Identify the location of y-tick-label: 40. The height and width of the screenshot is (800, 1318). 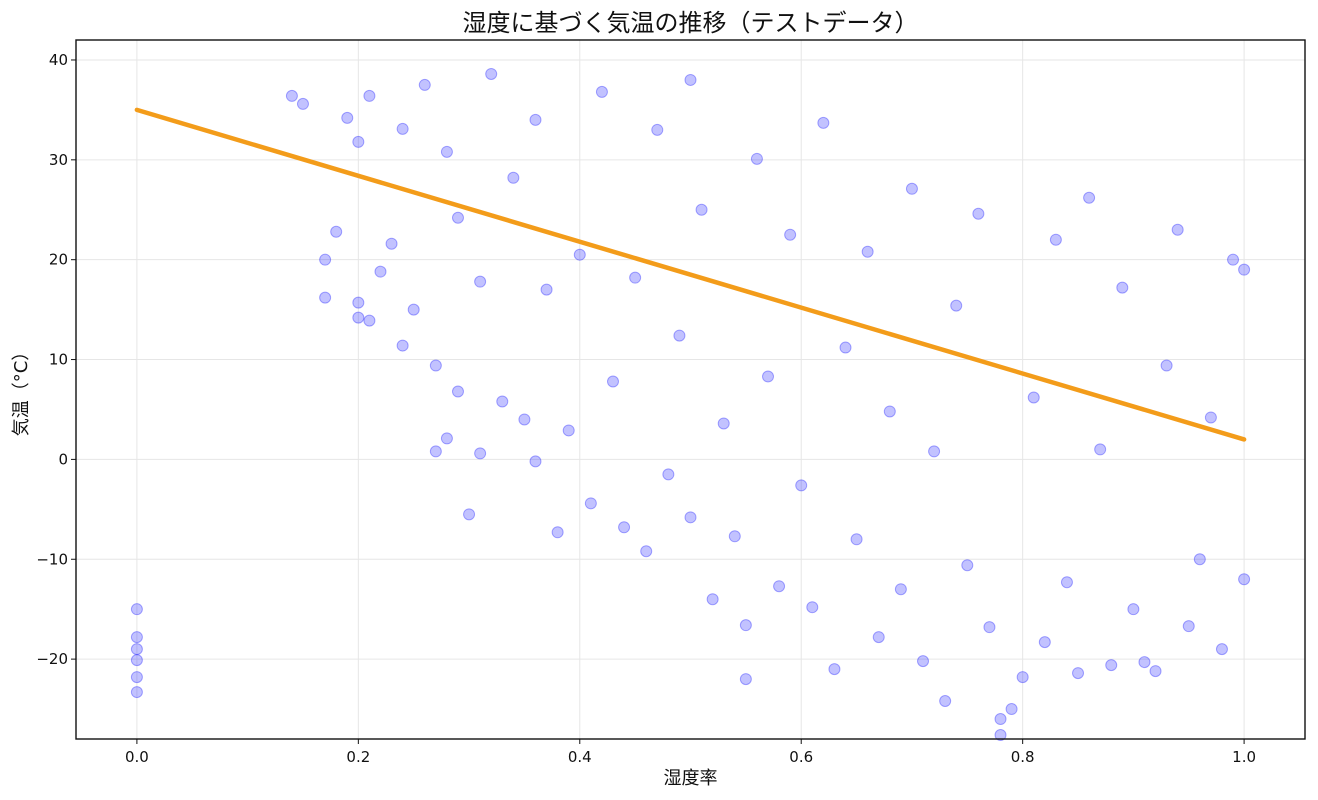
(58, 60).